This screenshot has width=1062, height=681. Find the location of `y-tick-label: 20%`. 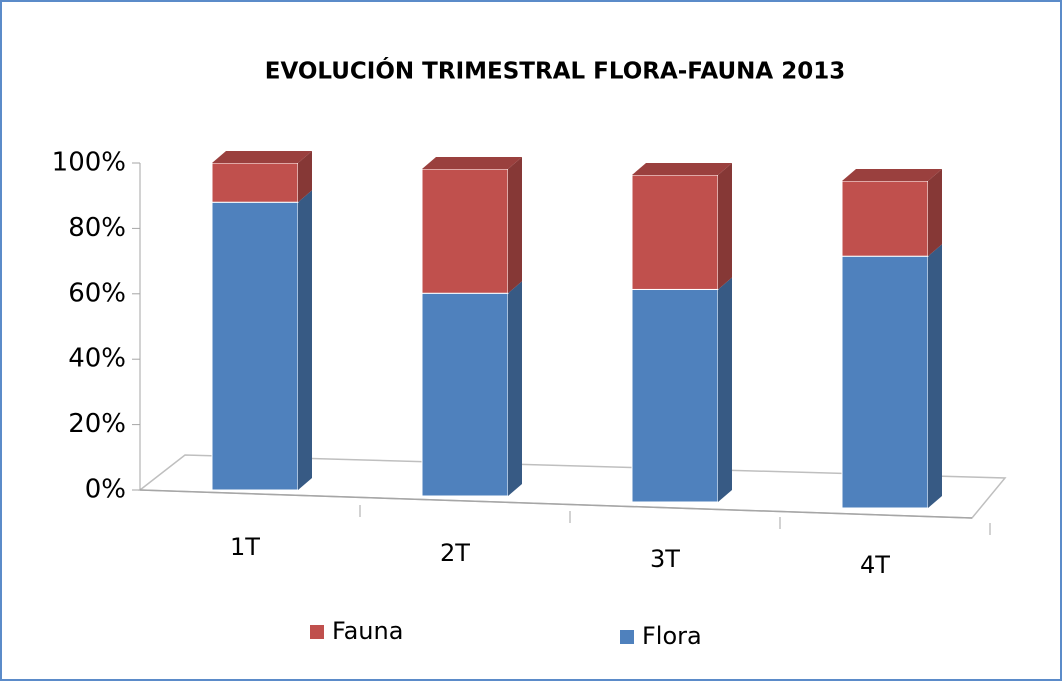

y-tick-label: 20% is located at coordinates (97, 424).